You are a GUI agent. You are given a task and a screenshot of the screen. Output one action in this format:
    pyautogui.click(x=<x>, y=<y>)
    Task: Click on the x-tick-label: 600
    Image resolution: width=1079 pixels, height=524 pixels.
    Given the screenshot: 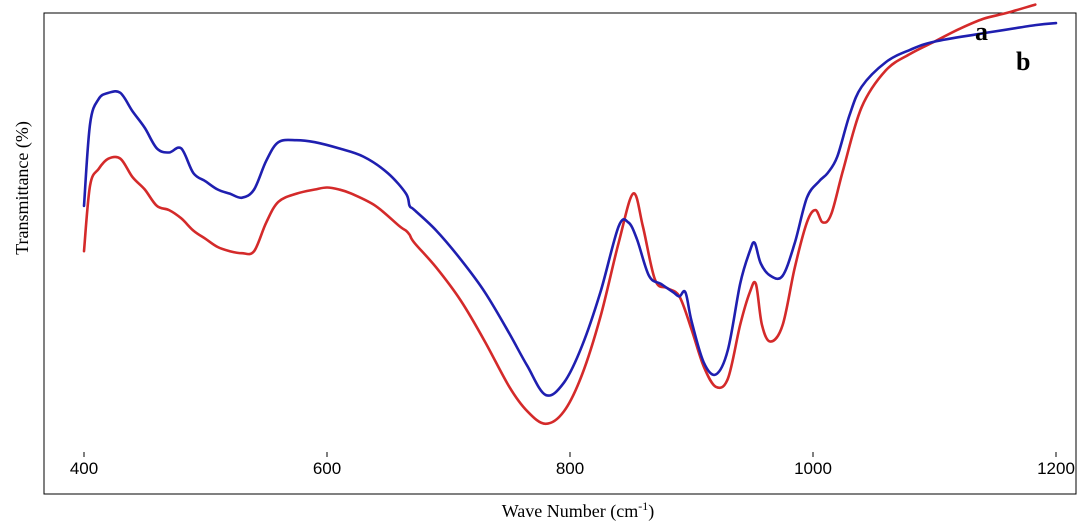 What is the action you would take?
    pyautogui.click(x=327, y=468)
    